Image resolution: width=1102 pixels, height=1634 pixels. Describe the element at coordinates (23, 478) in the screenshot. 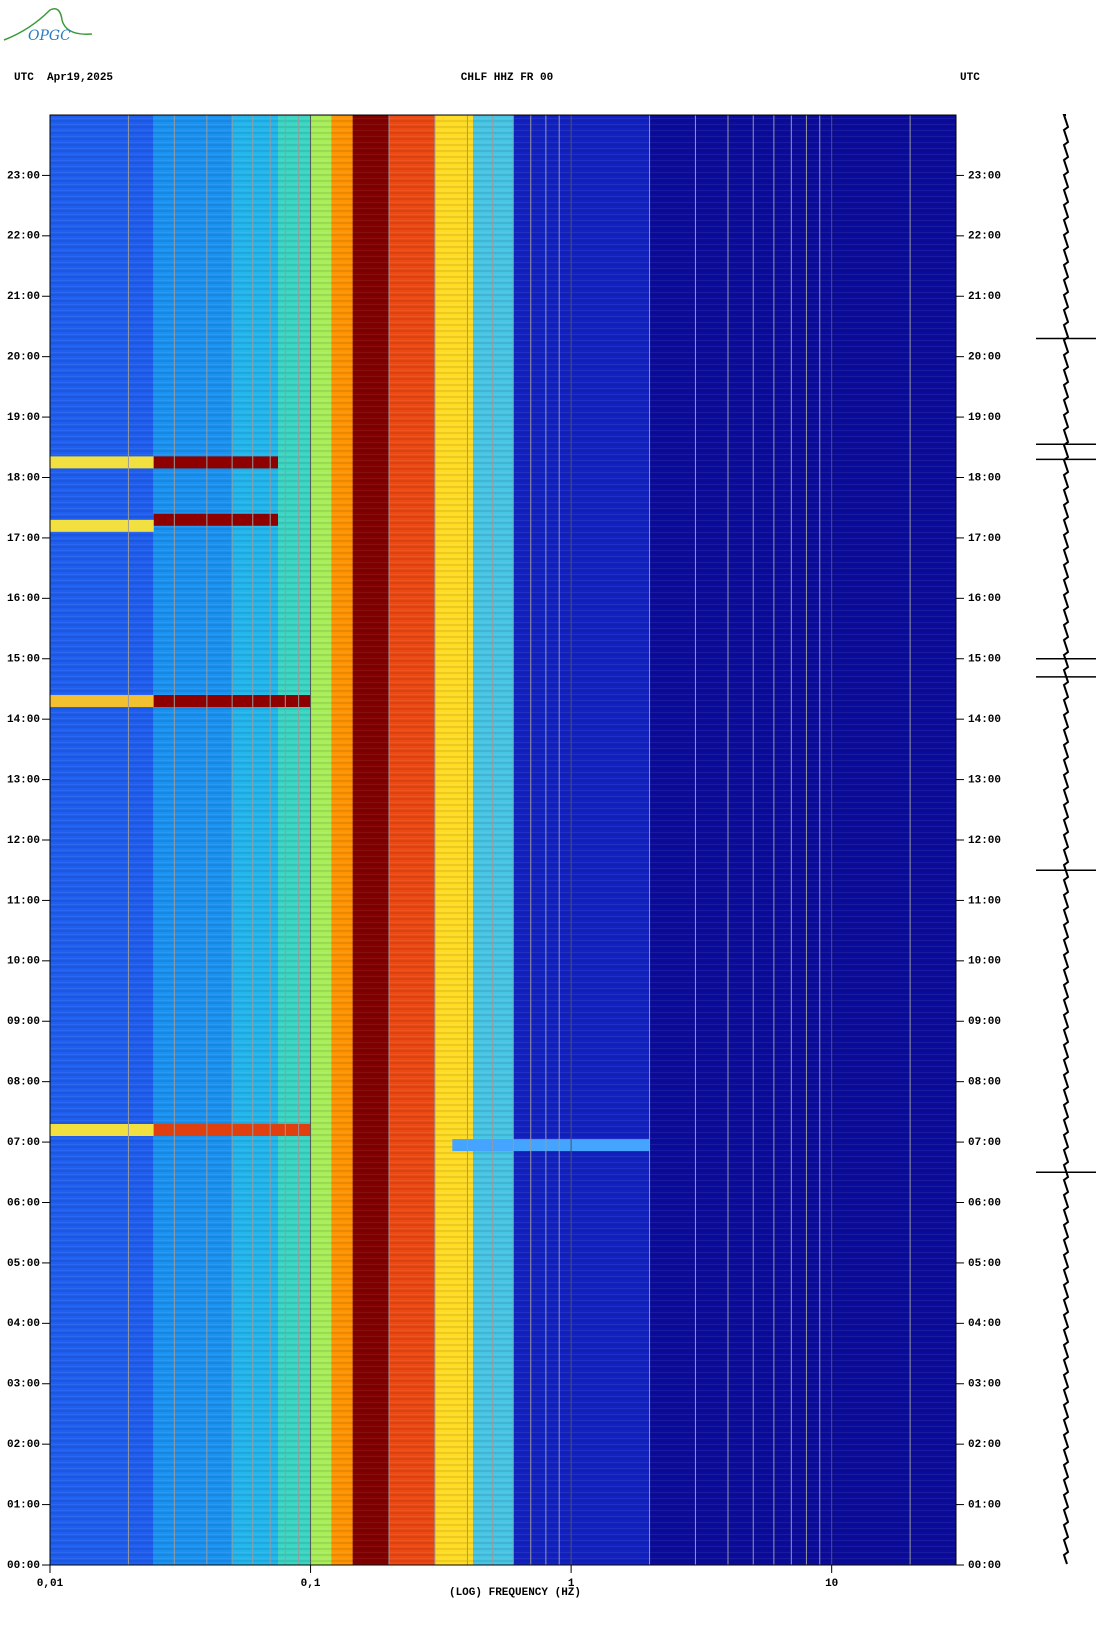

I see `y-tick-label: 18:00` at that location.